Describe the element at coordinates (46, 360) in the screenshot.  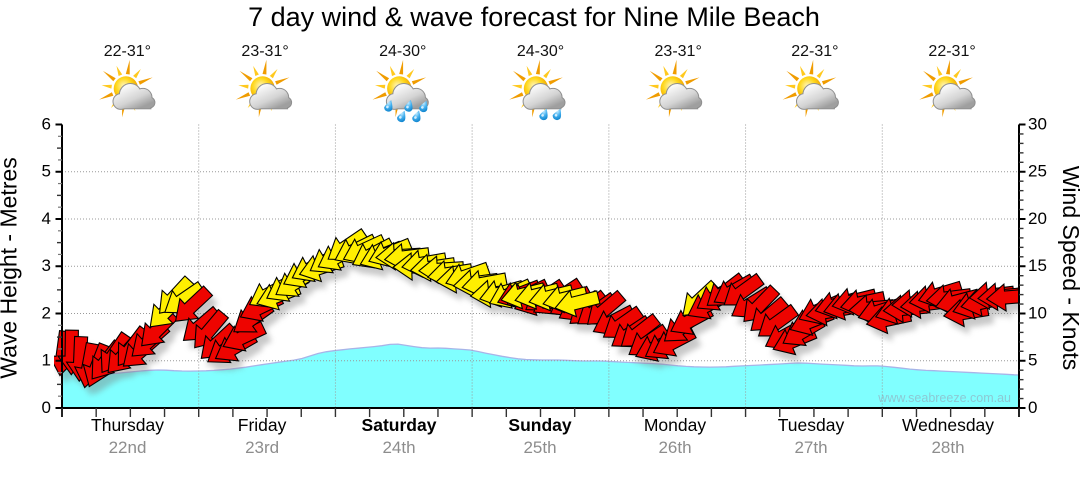
I see `svg-text: 1` at that location.